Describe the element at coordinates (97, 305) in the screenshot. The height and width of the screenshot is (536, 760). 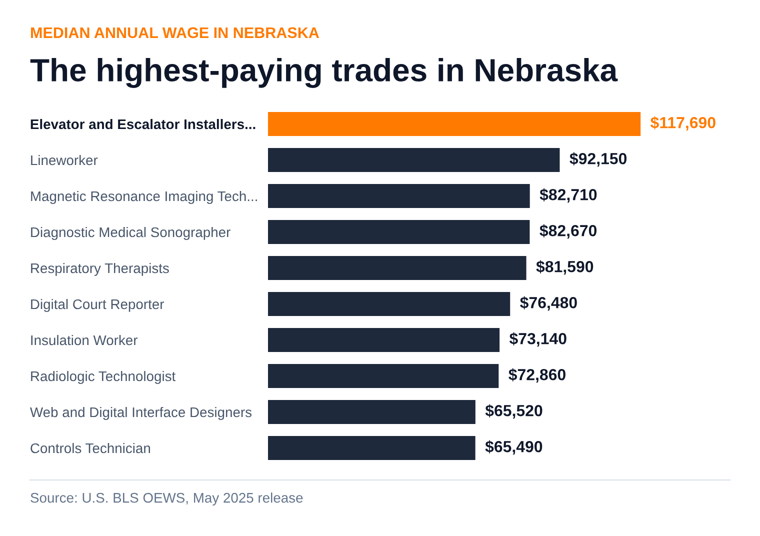
I see `y-tick-label: Digital Court Reporter` at that location.